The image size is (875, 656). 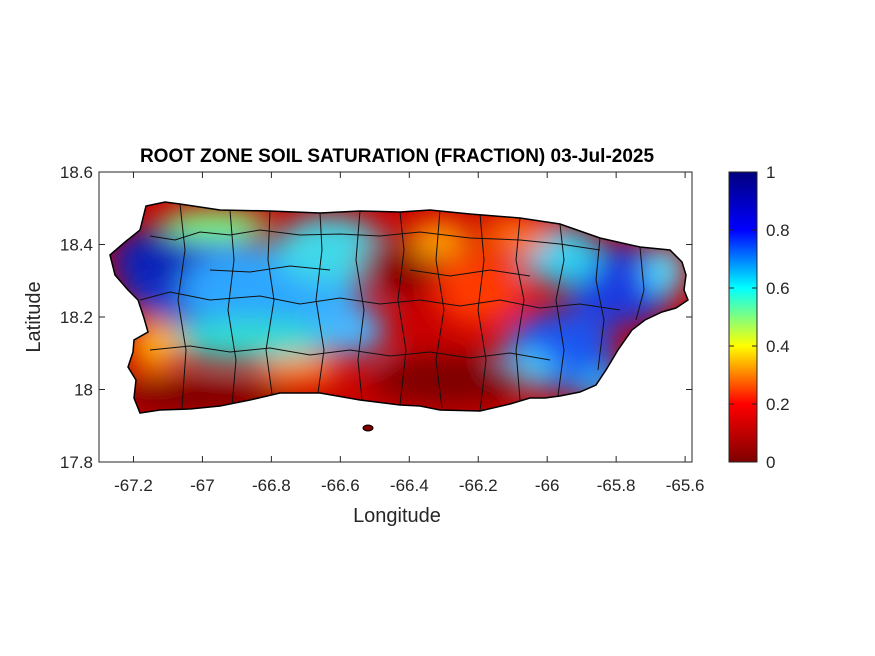 I want to click on x-tick-label: -66.6, so click(x=340, y=485).